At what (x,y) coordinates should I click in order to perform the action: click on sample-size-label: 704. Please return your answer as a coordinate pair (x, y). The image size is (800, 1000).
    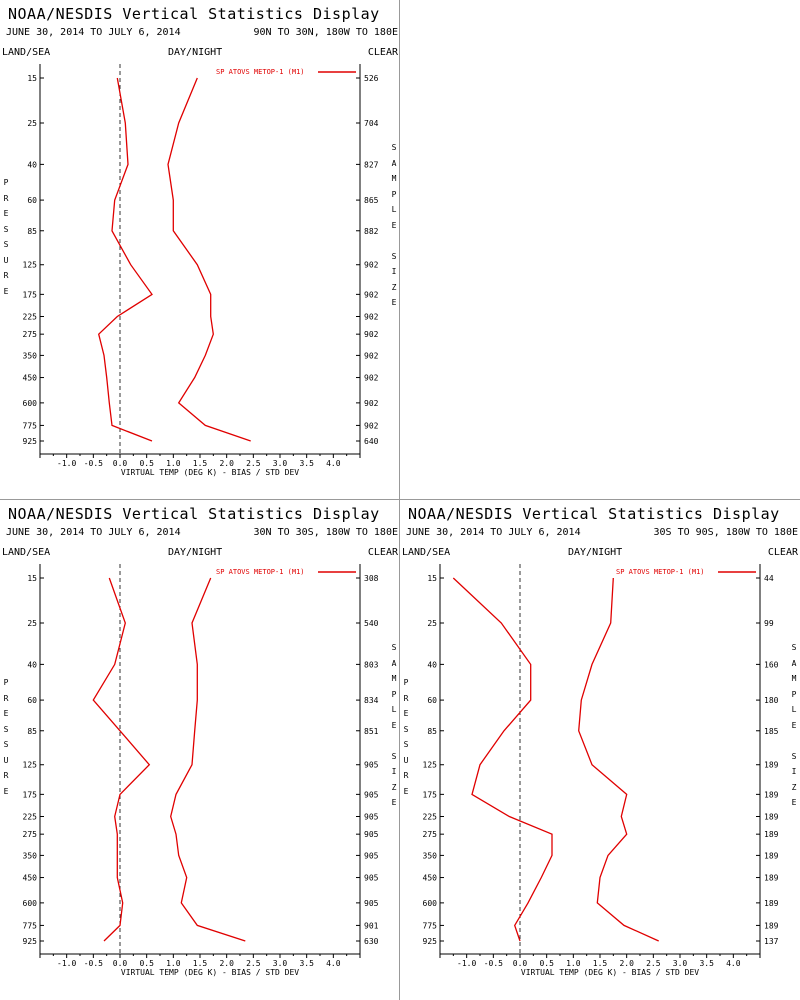
    Looking at the image, I should click on (371, 123).